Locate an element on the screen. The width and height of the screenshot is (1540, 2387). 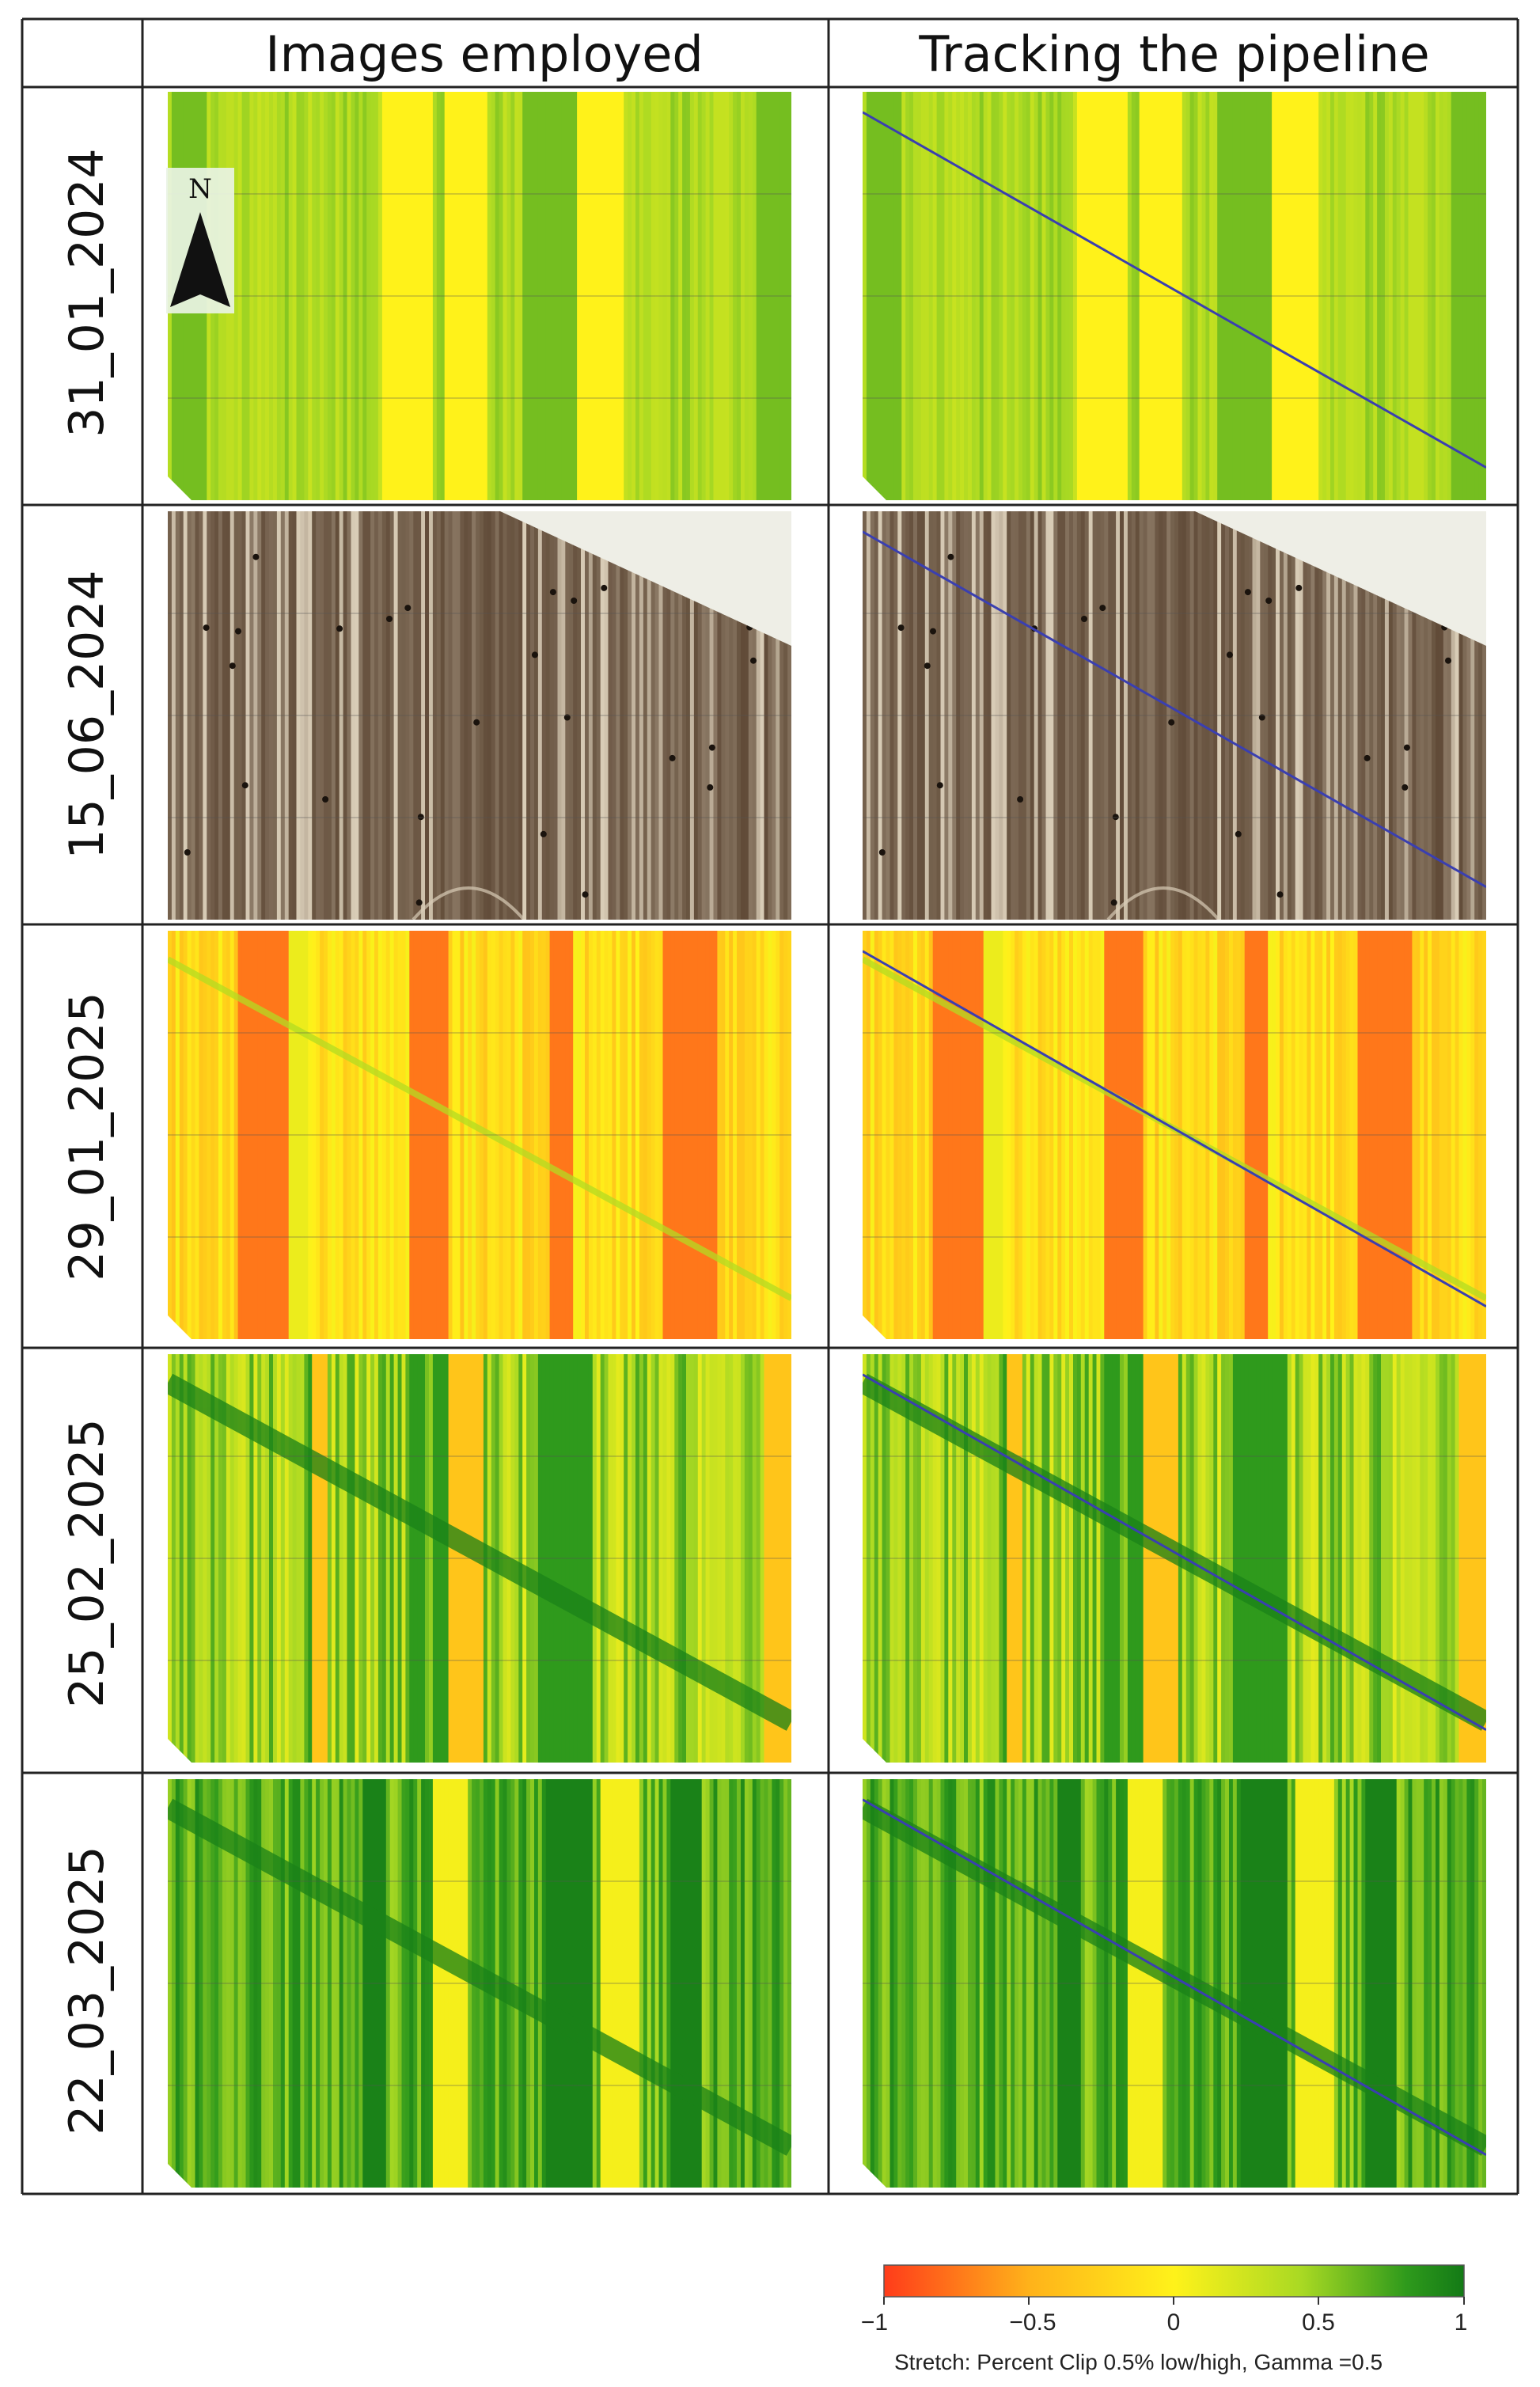
diagonal-band is located at coordinates (479, 1128).